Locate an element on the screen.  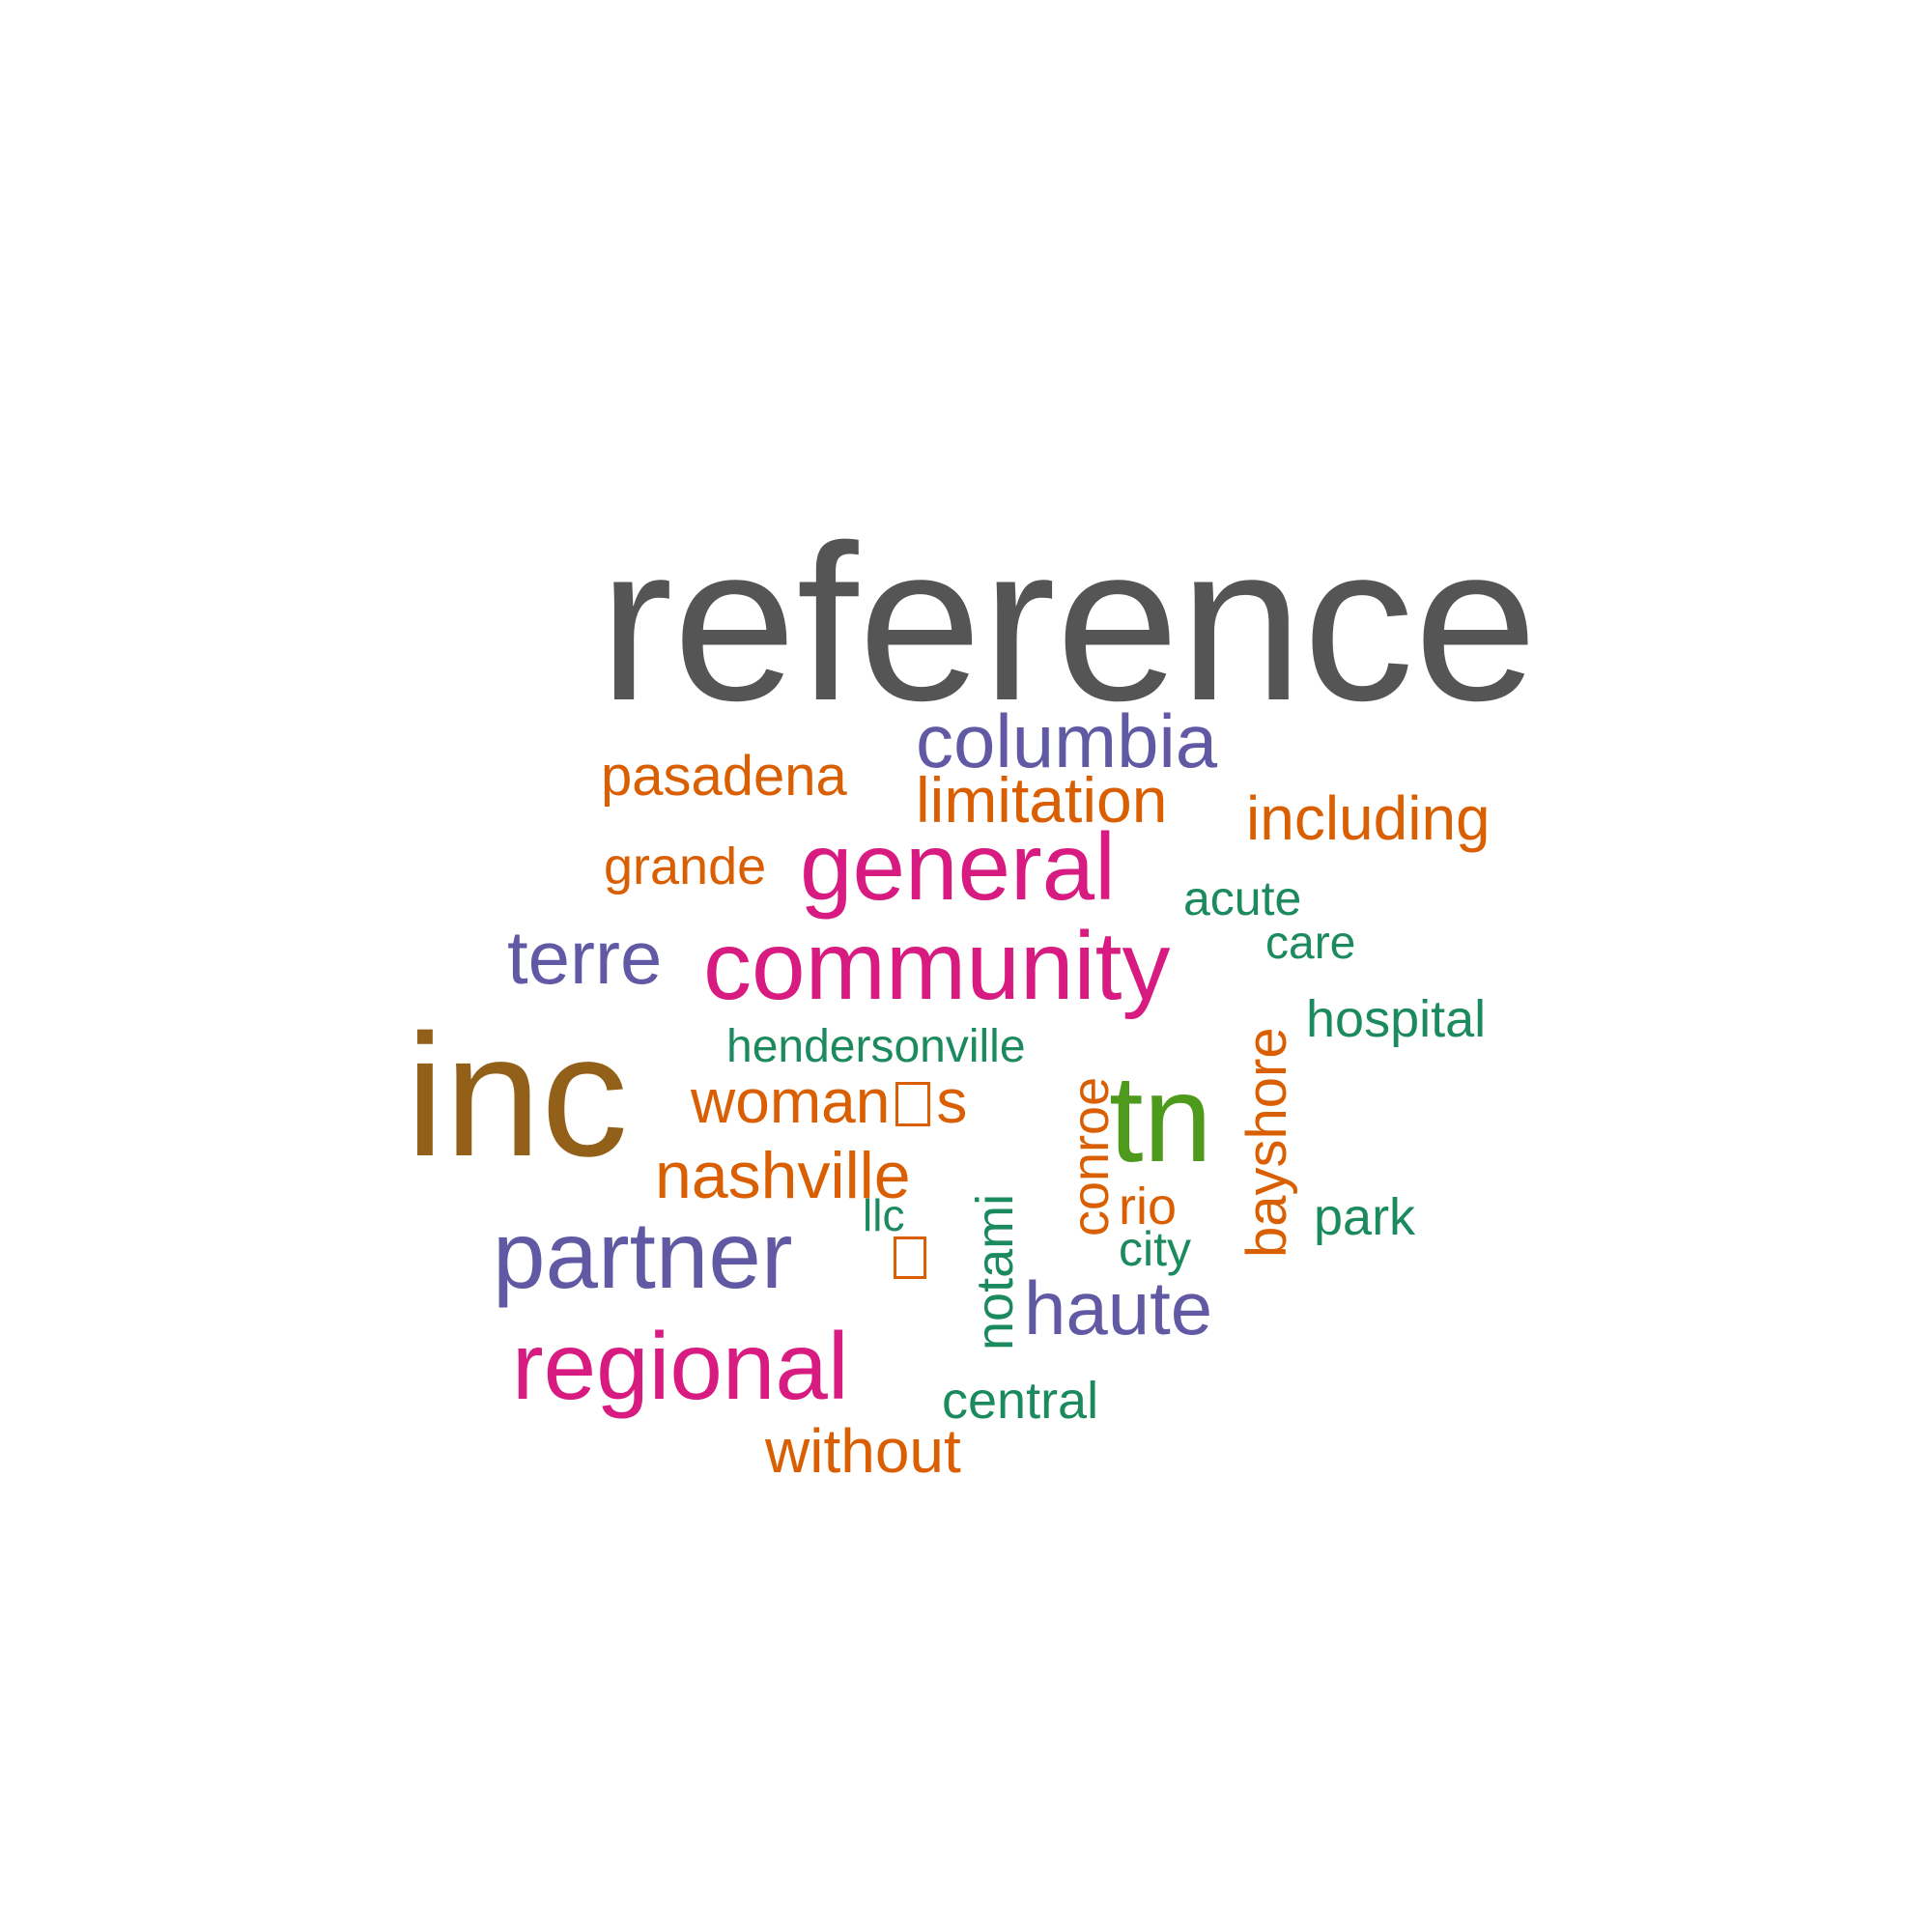
word-including: including is located at coordinates (1368, 818).